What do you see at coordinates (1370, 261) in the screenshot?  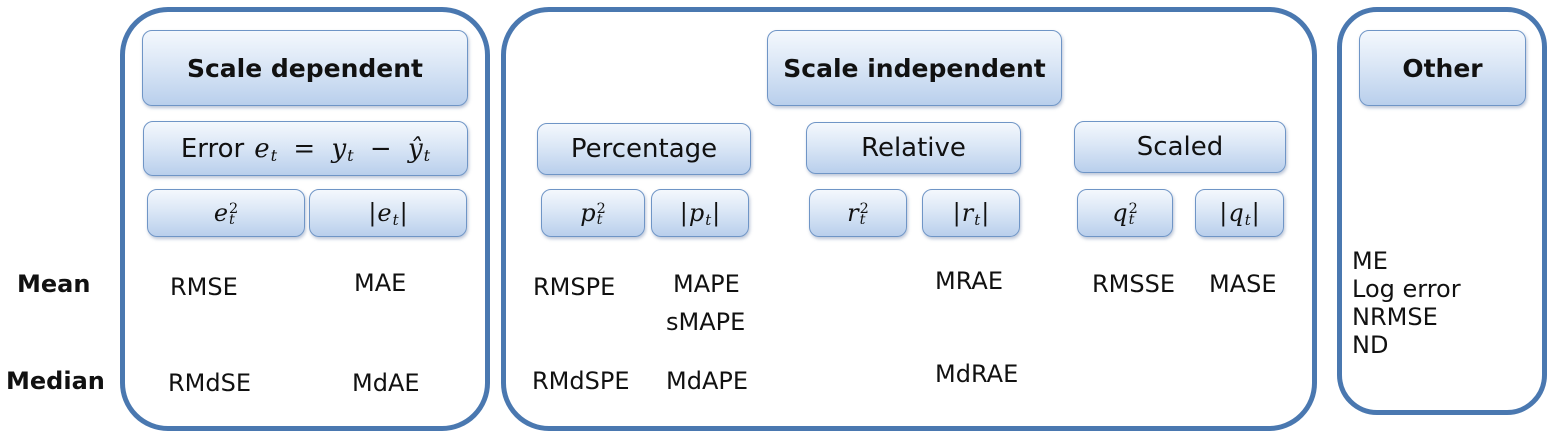 I see `metric-me: ME` at bounding box center [1370, 261].